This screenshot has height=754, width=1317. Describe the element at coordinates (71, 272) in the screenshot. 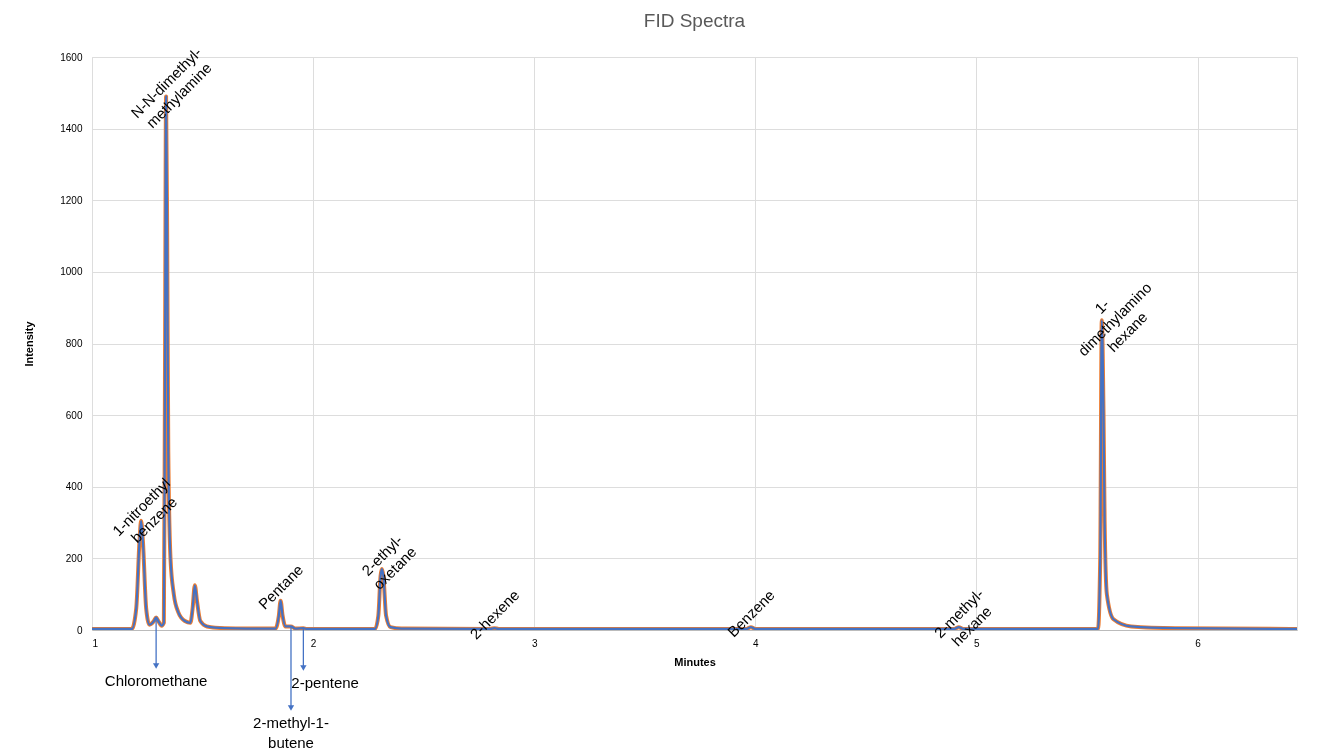

I see `y-tick-label: 1000` at that location.